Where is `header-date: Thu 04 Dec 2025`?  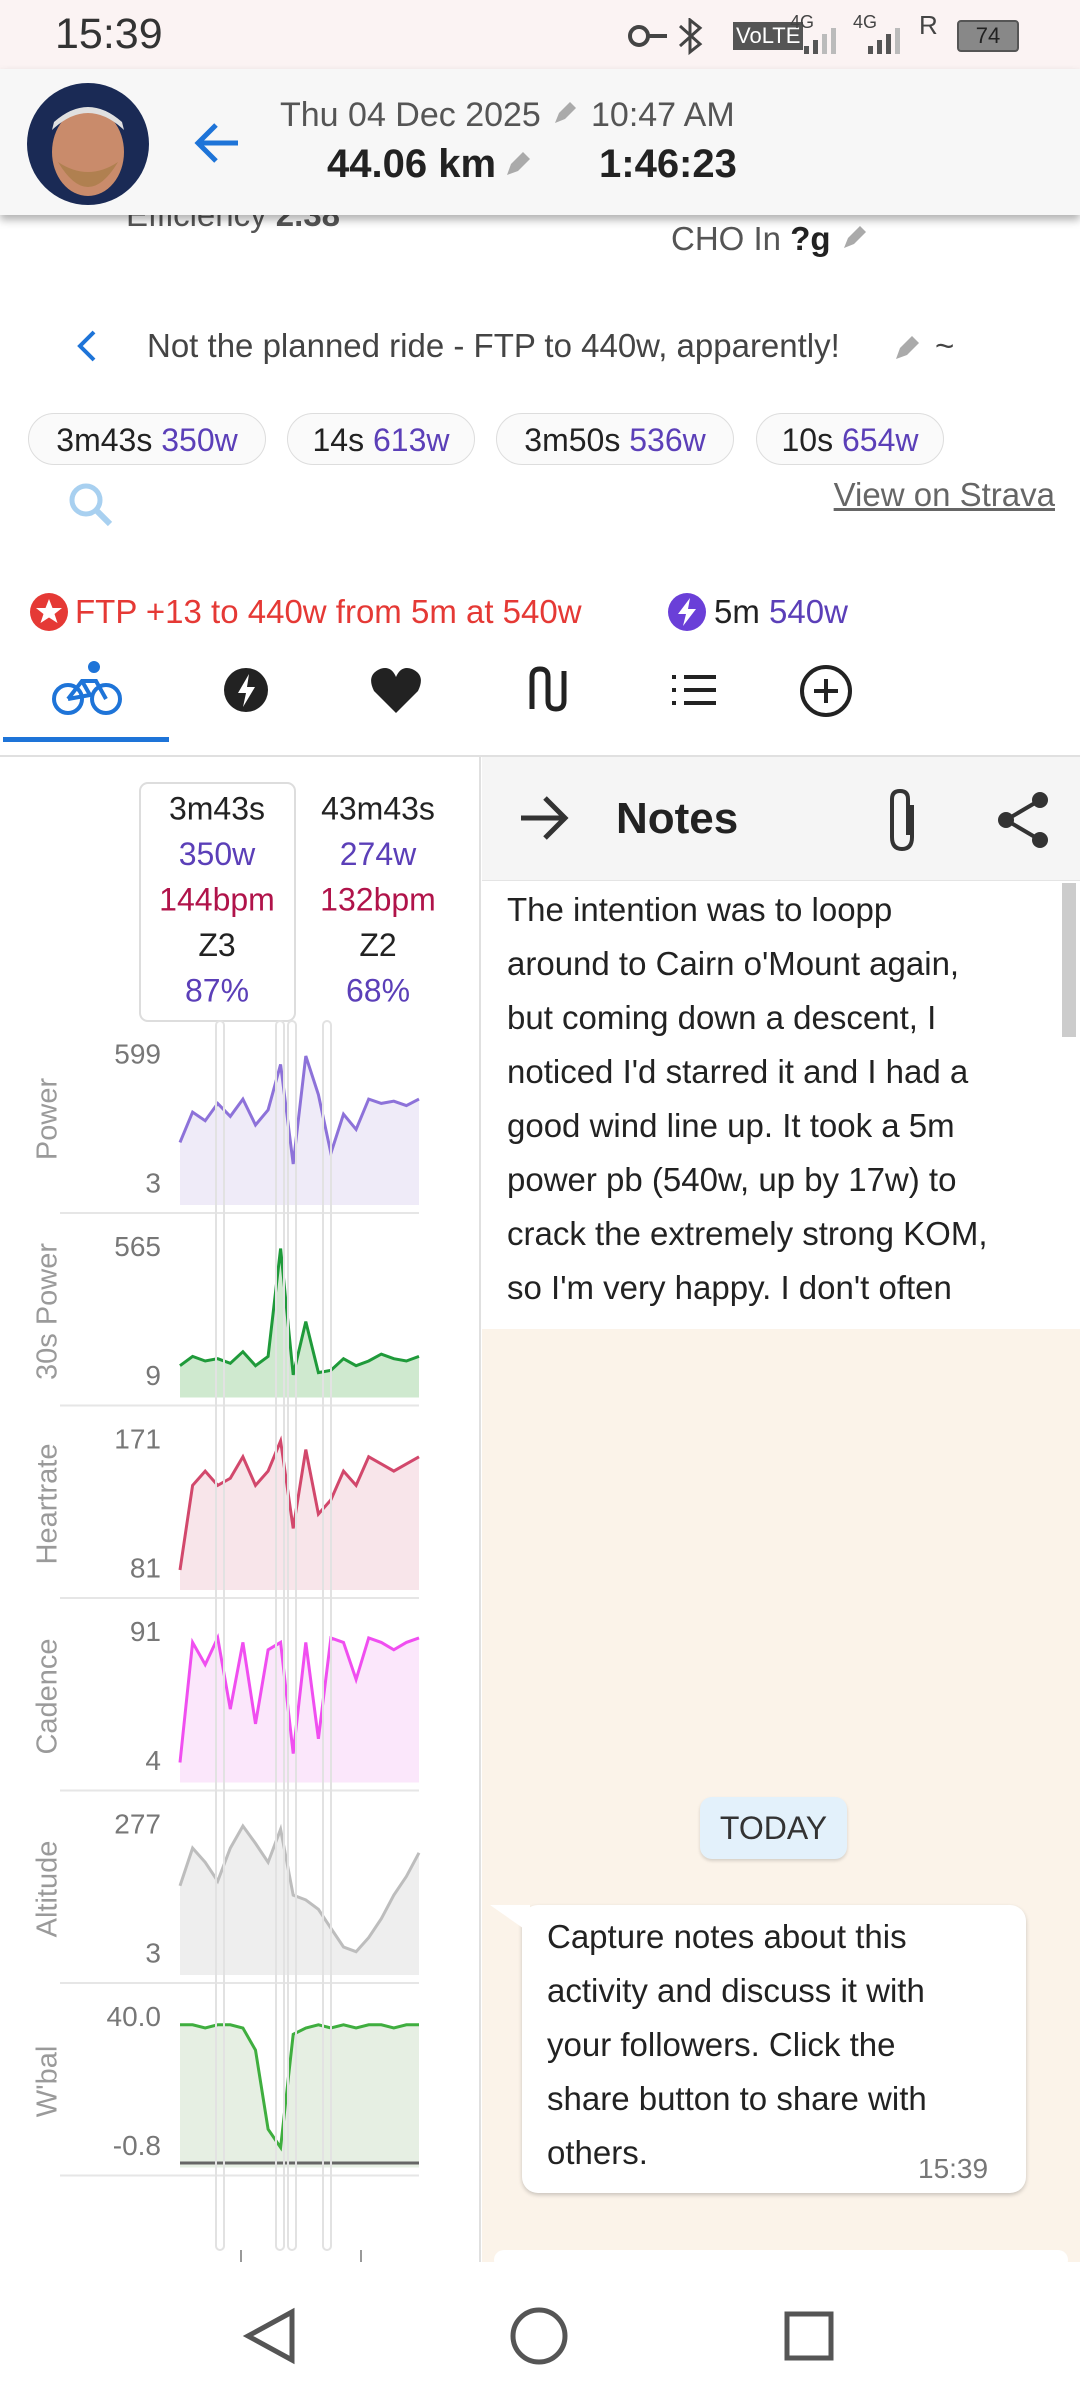 header-date: Thu 04 Dec 2025 is located at coordinates (410, 115).